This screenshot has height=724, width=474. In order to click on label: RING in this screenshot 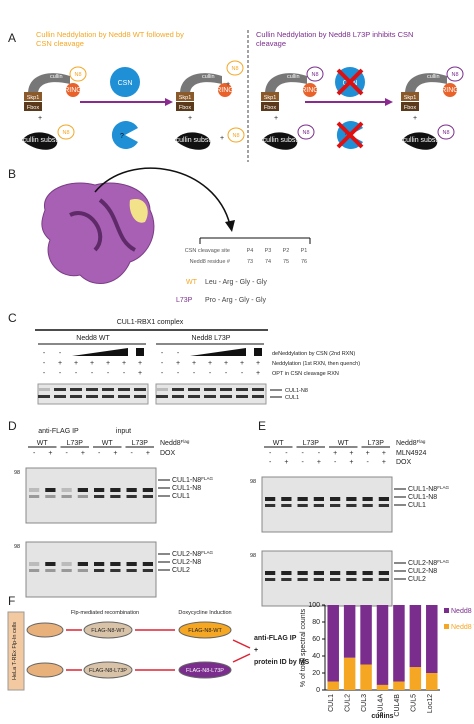, I will do `click(73, 90)`.